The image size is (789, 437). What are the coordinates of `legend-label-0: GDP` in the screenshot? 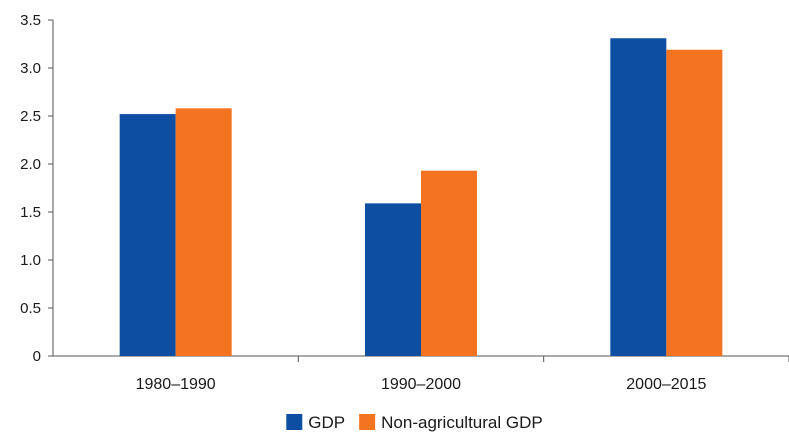 It's located at (326, 422).